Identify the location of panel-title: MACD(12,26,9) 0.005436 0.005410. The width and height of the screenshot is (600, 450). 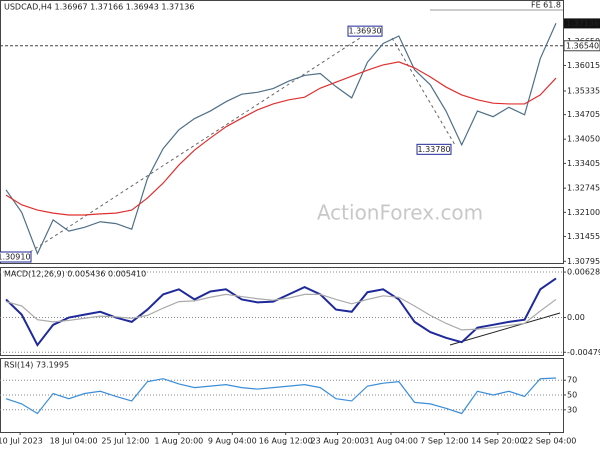
(75, 274).